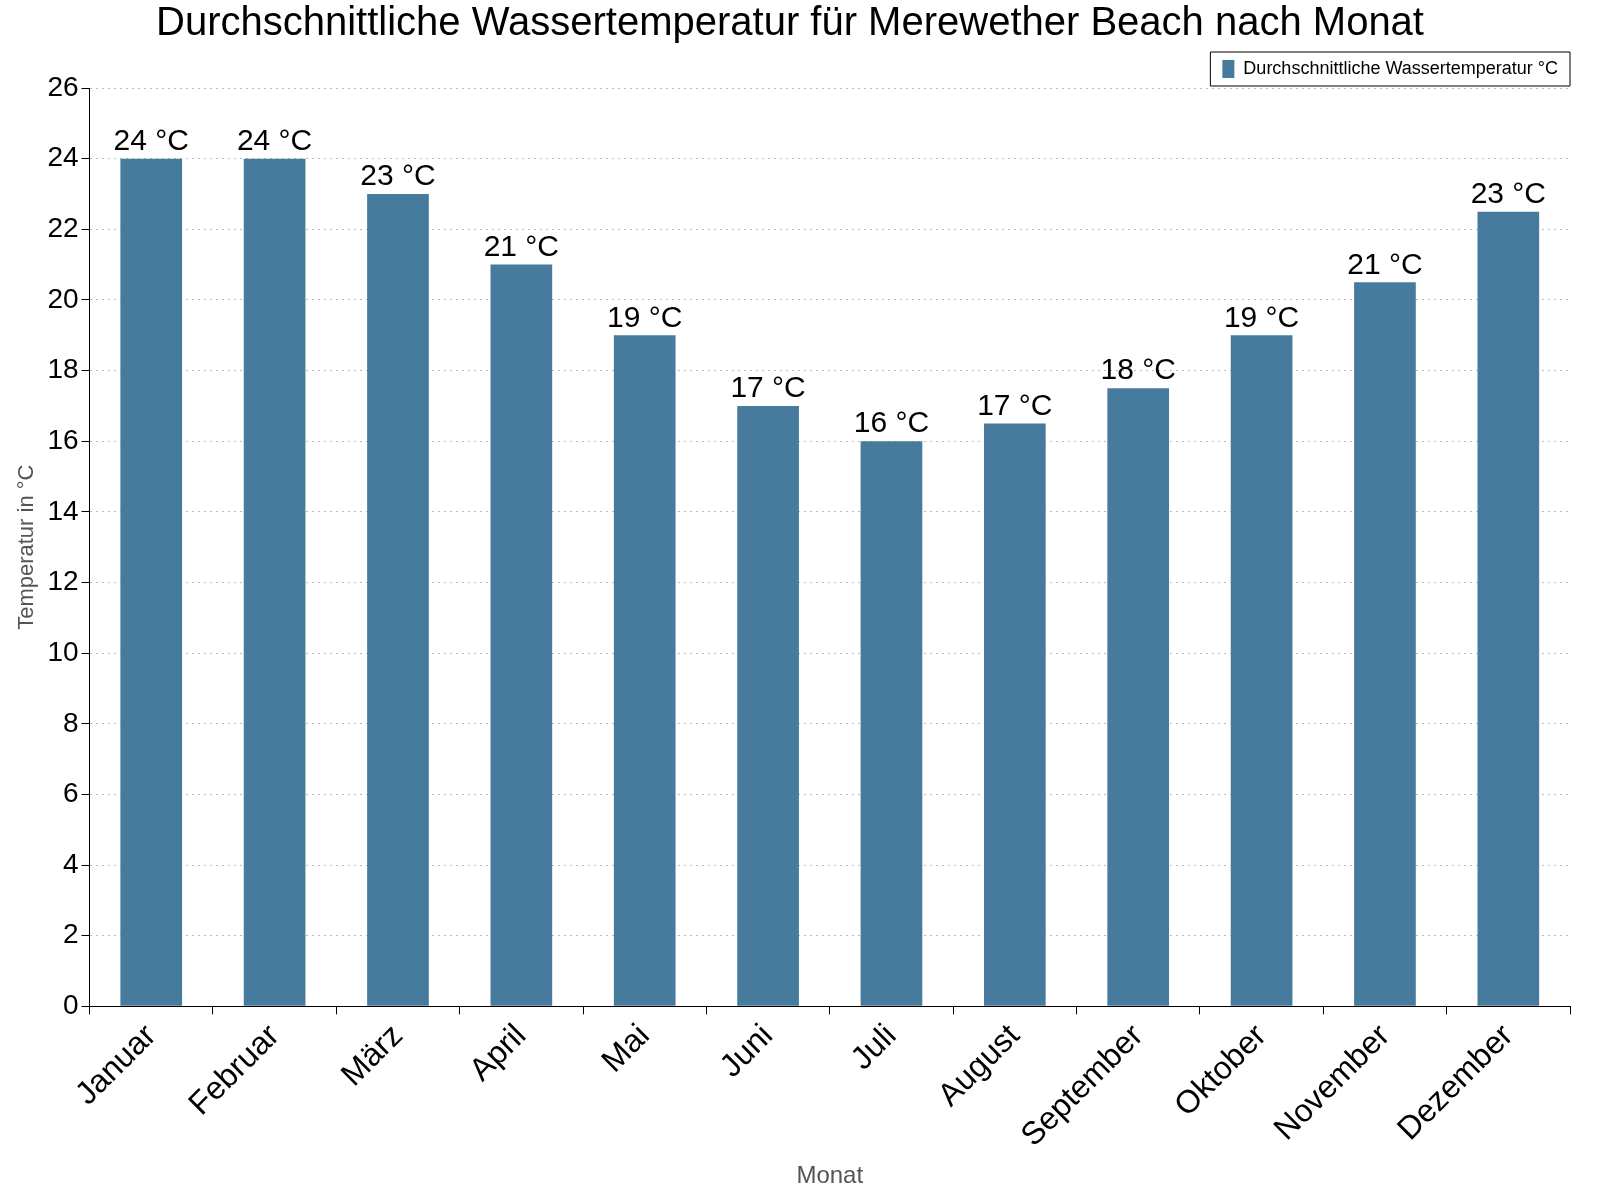 The width and height of the screenshot is (1600, 1200). I want to click on data-label: 16 °C, so click(891, 422).